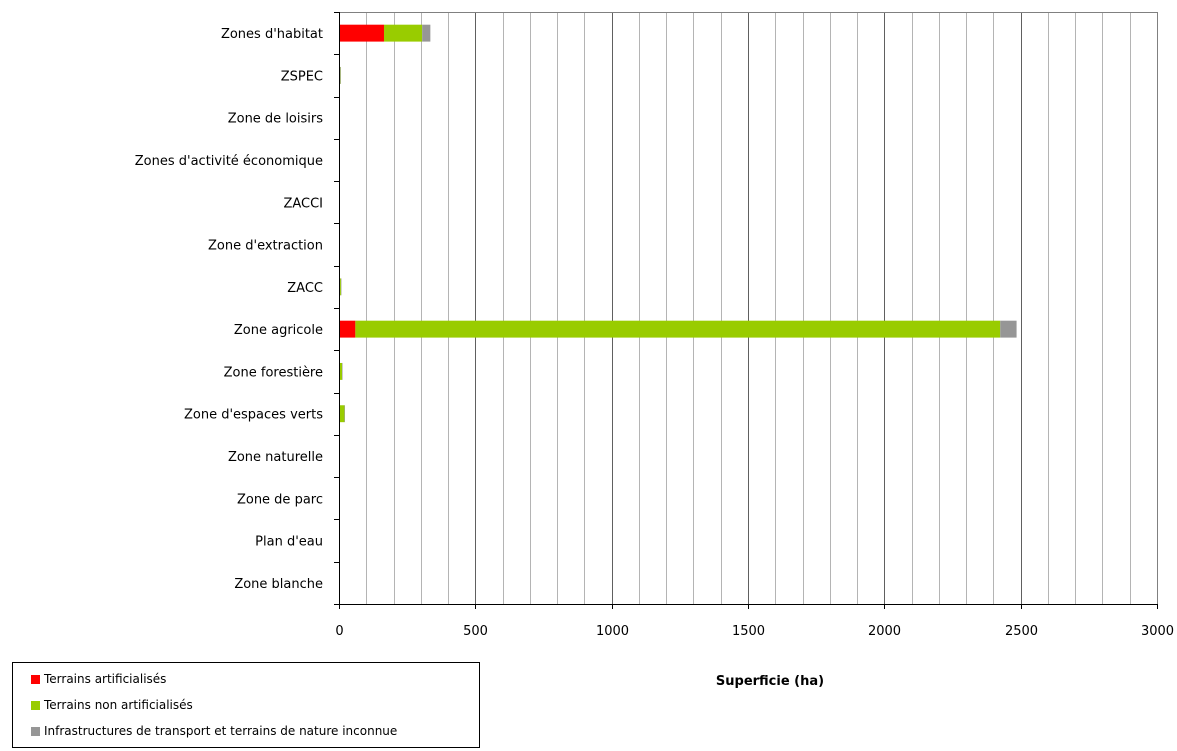  Describe the element at coordinates (229, 161) in the screenshot. I see `category-label: Zones d'activité économique` at that location.